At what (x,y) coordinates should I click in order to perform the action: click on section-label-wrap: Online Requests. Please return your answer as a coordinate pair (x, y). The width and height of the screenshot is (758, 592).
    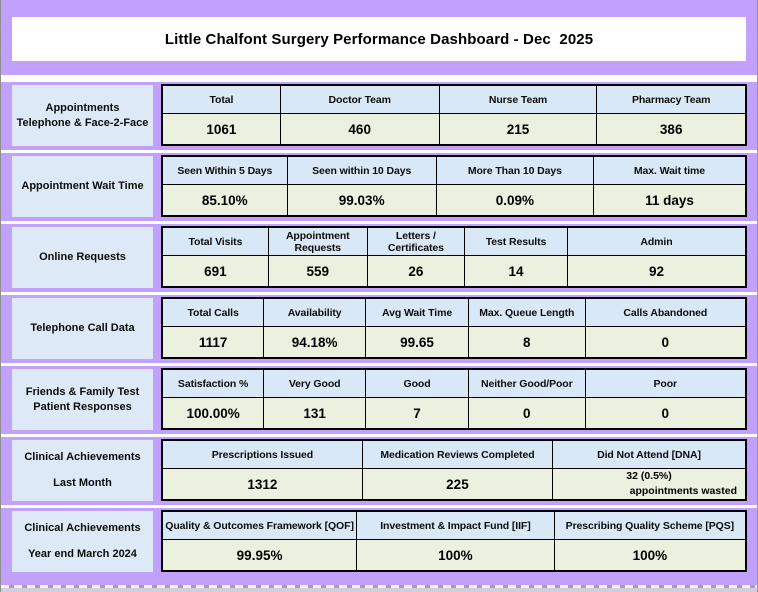
    Looking at the image, I should click on (81, 258).